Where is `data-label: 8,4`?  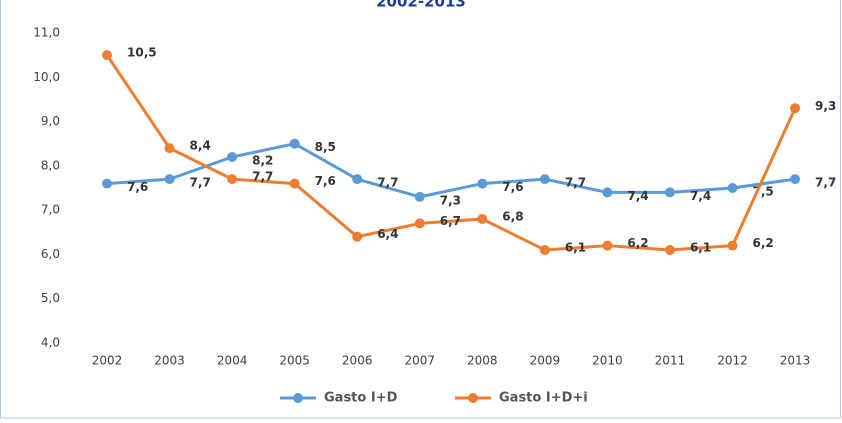 data-label: 8,4 is located at coordinates (200, 146).